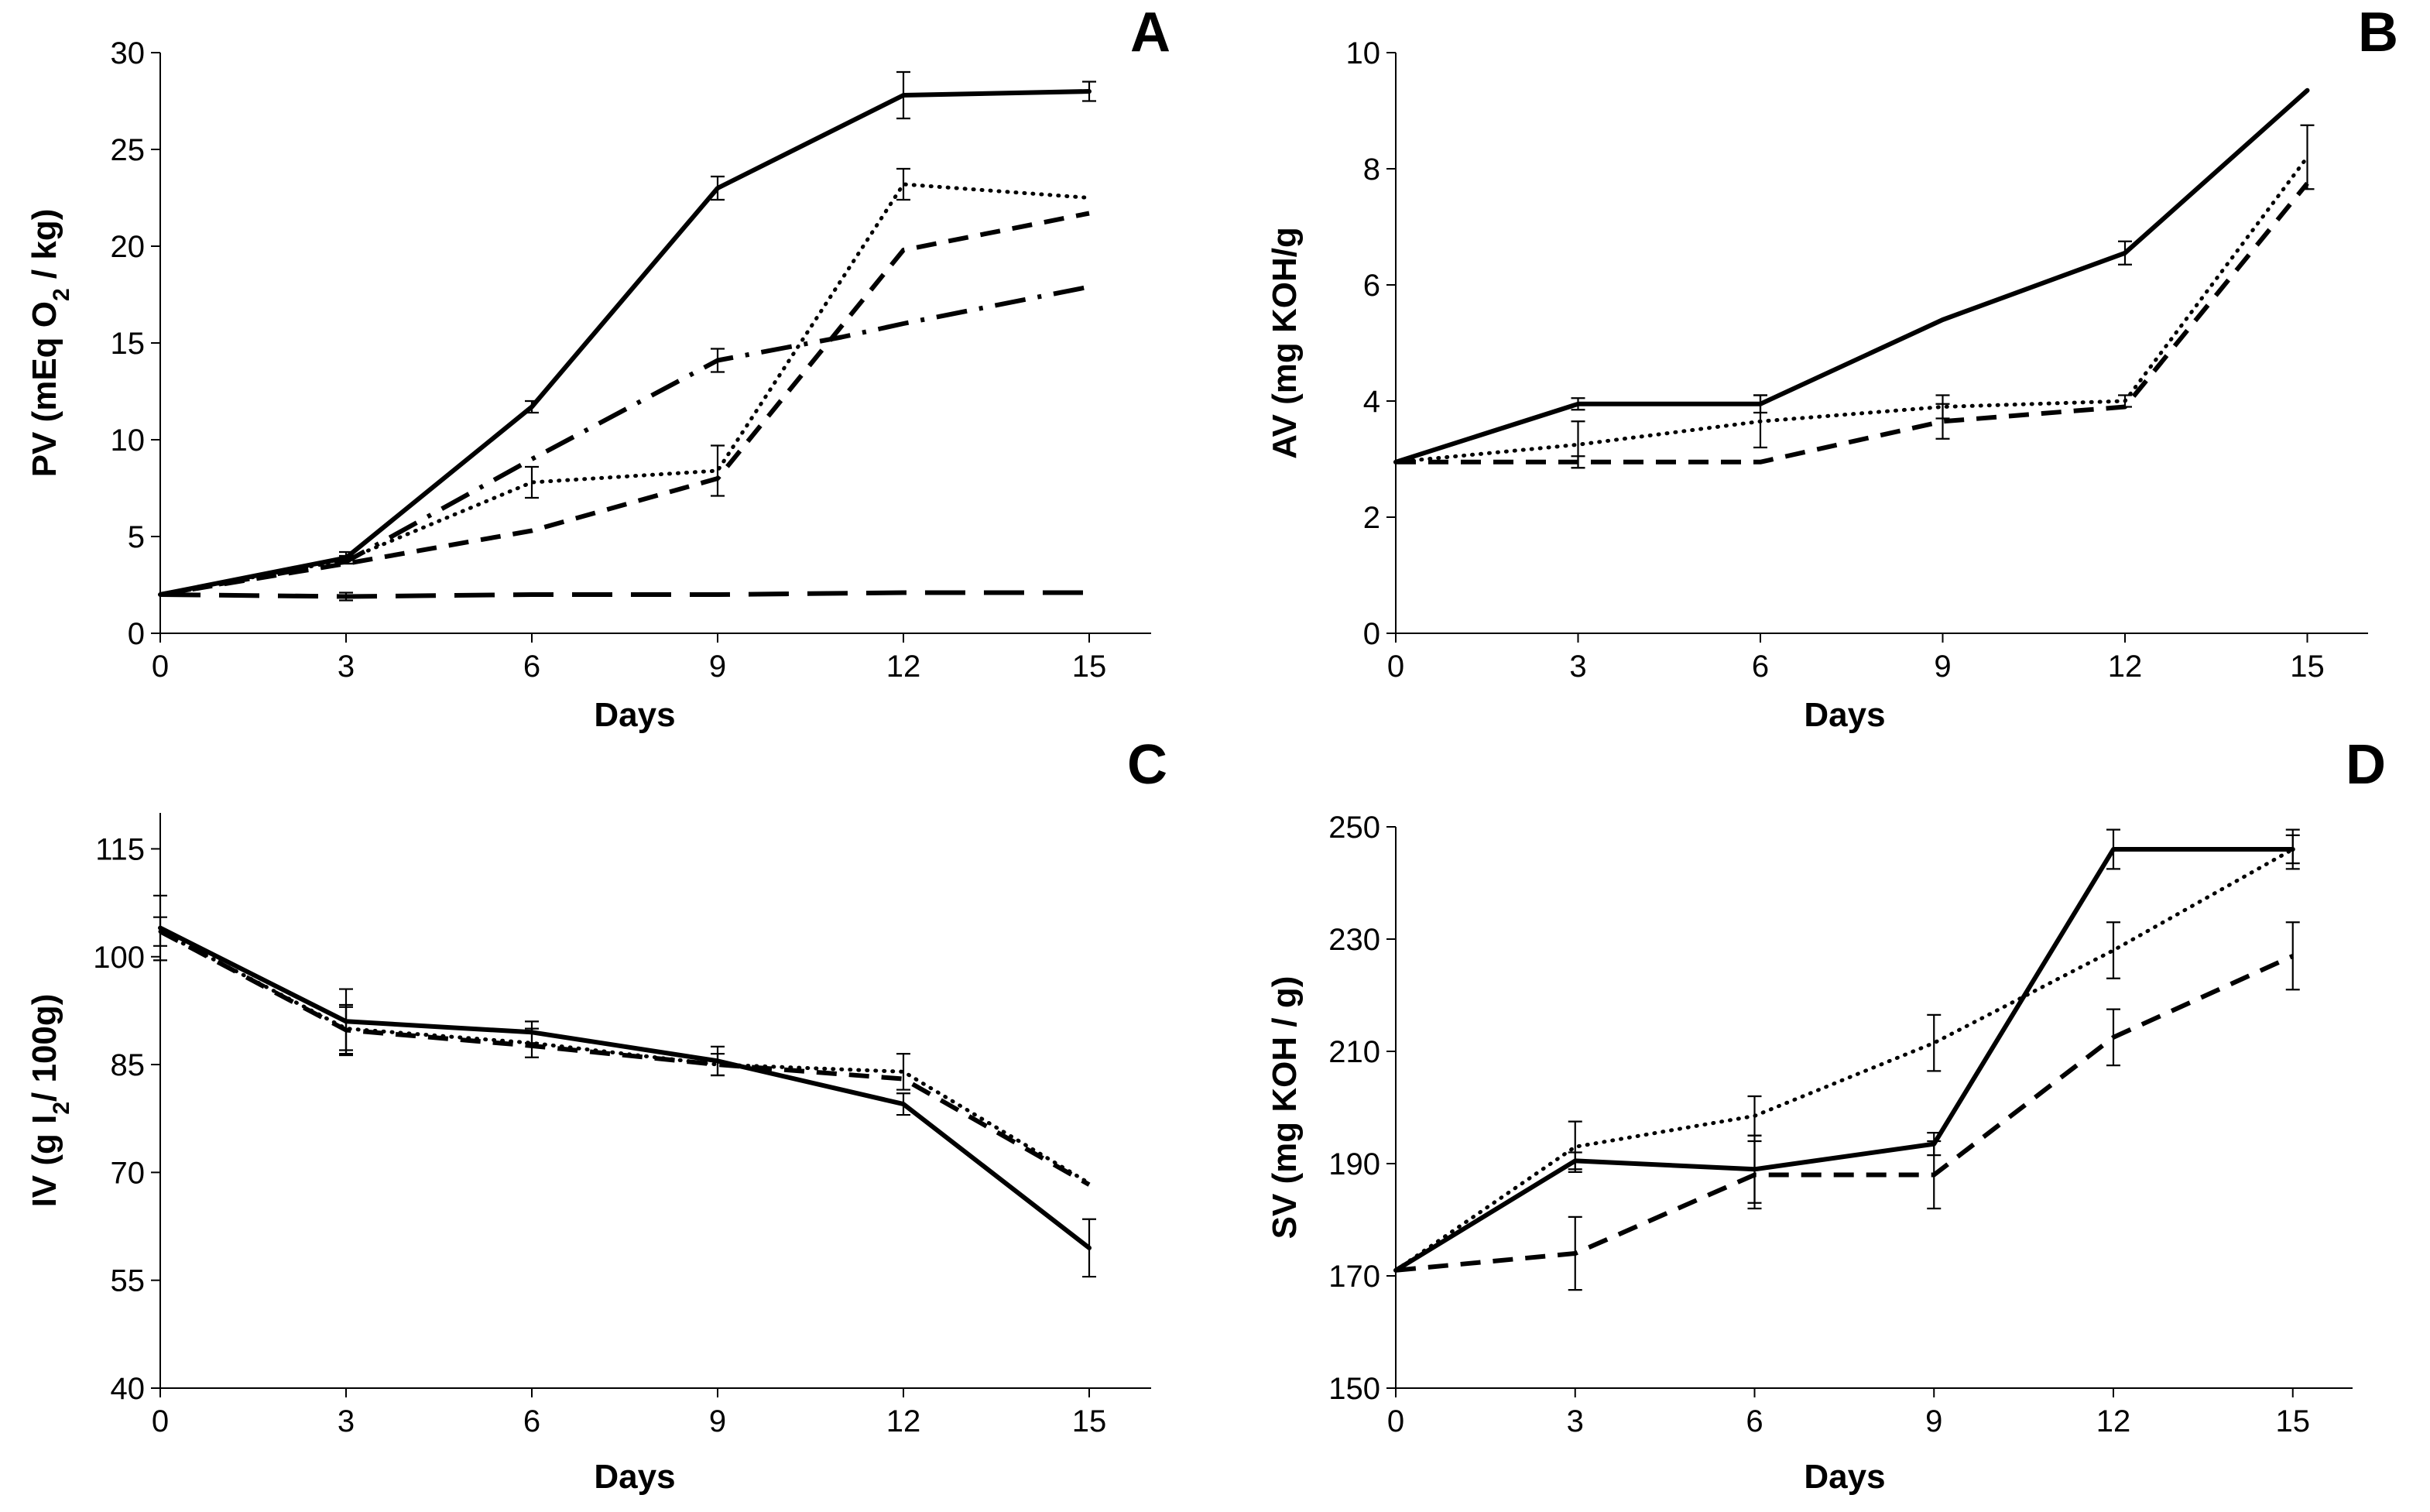  I want to click on y-axis-label: AV (mg KOH/g, so click(1285, 343).